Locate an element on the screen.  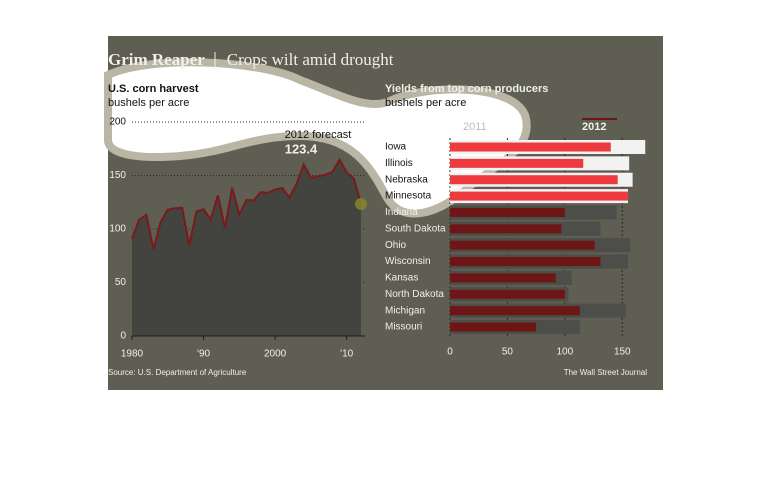
page-title: Grim Reaper Crops wilt amid drought is located at coordinates (251, 59).